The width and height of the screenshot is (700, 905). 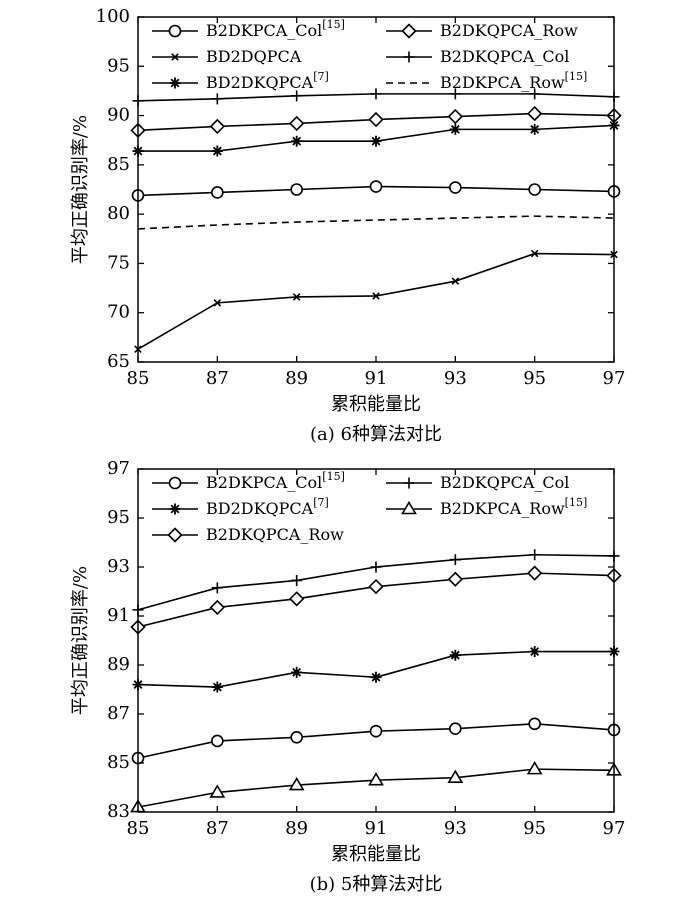 What do you see at coordinates (118, 664) in the screenshot?
I see `y-tick-label-3: 89` at bounding box center [118, 664].